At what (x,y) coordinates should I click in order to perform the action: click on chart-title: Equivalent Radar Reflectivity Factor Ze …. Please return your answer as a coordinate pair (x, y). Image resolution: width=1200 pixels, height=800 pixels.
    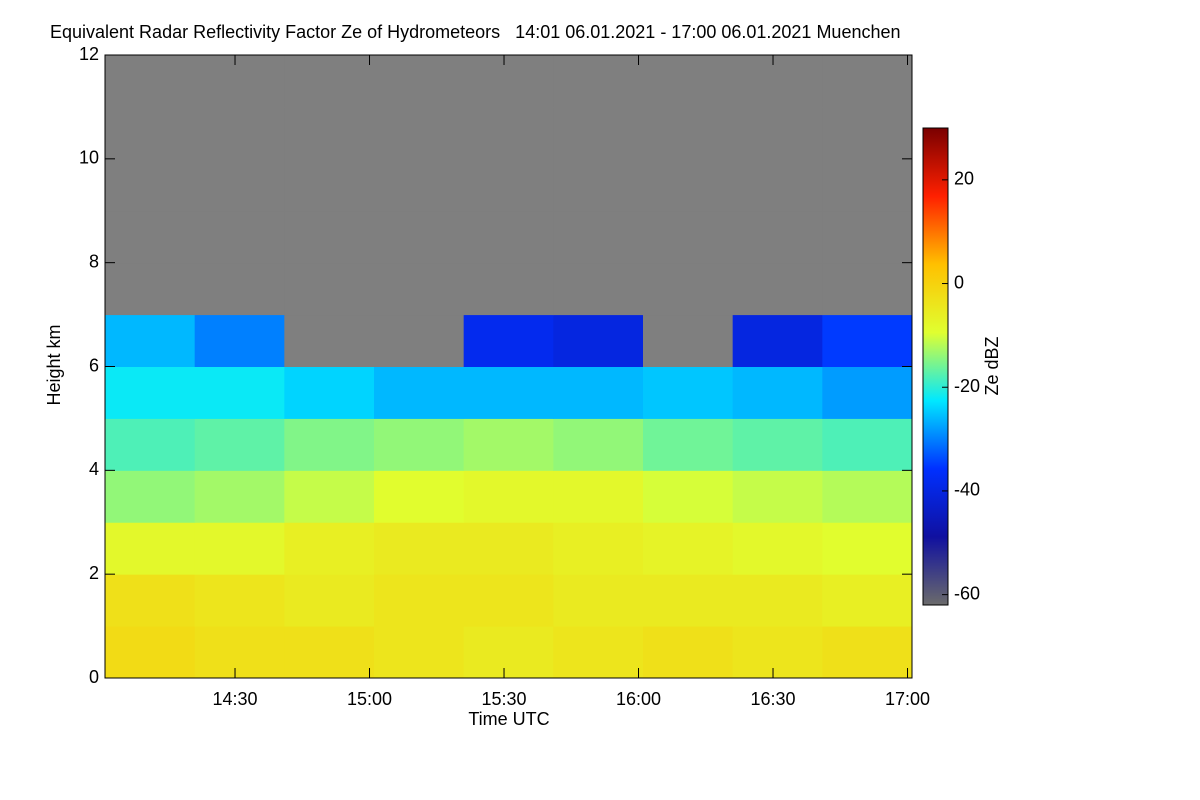
    Looking at the image, I should click on (475, 32).